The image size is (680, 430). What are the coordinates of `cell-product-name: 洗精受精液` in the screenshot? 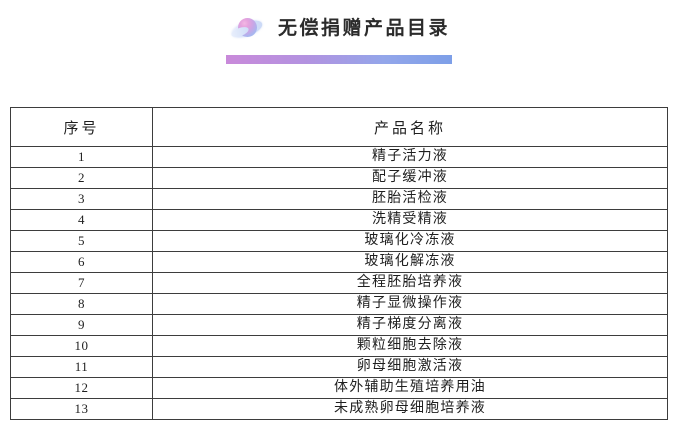 It's located at (410, 220).